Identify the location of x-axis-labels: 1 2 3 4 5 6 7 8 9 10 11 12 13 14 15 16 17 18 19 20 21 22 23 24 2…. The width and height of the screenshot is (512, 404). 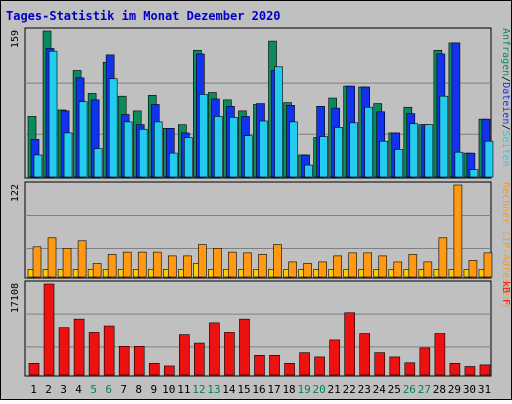
(260, 389).